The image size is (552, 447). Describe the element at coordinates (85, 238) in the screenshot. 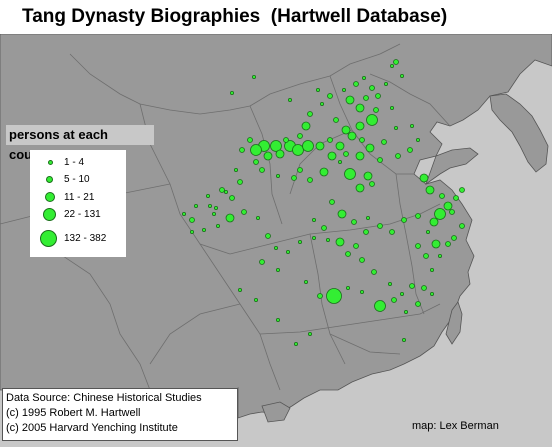

I see `legend-item-label: 132 - 382` at that location.